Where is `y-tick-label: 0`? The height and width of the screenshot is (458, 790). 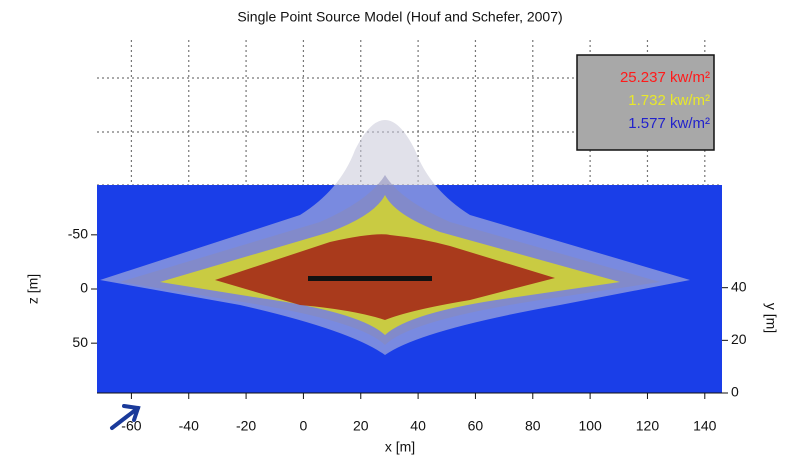
y-tick-label: 0 is located at coordinates (84, 288).